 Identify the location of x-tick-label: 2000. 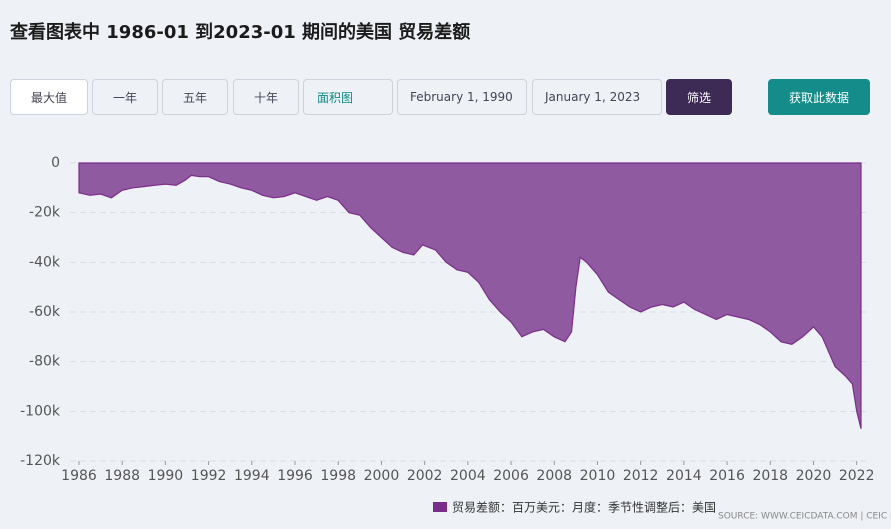
(382, 476).